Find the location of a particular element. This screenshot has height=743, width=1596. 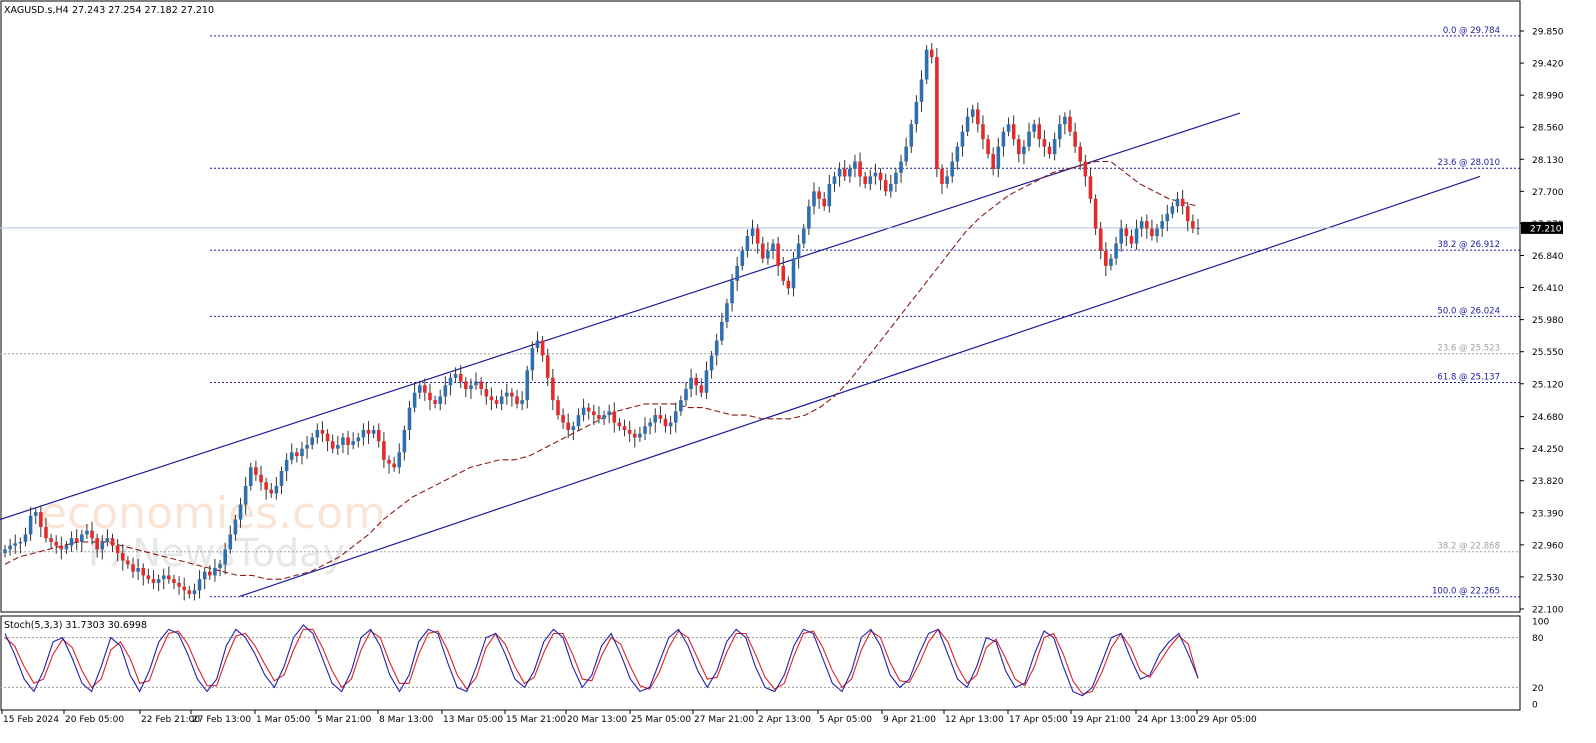

fib-label: 23.6 @ 25.523 is located at coordinates (1468, 349).